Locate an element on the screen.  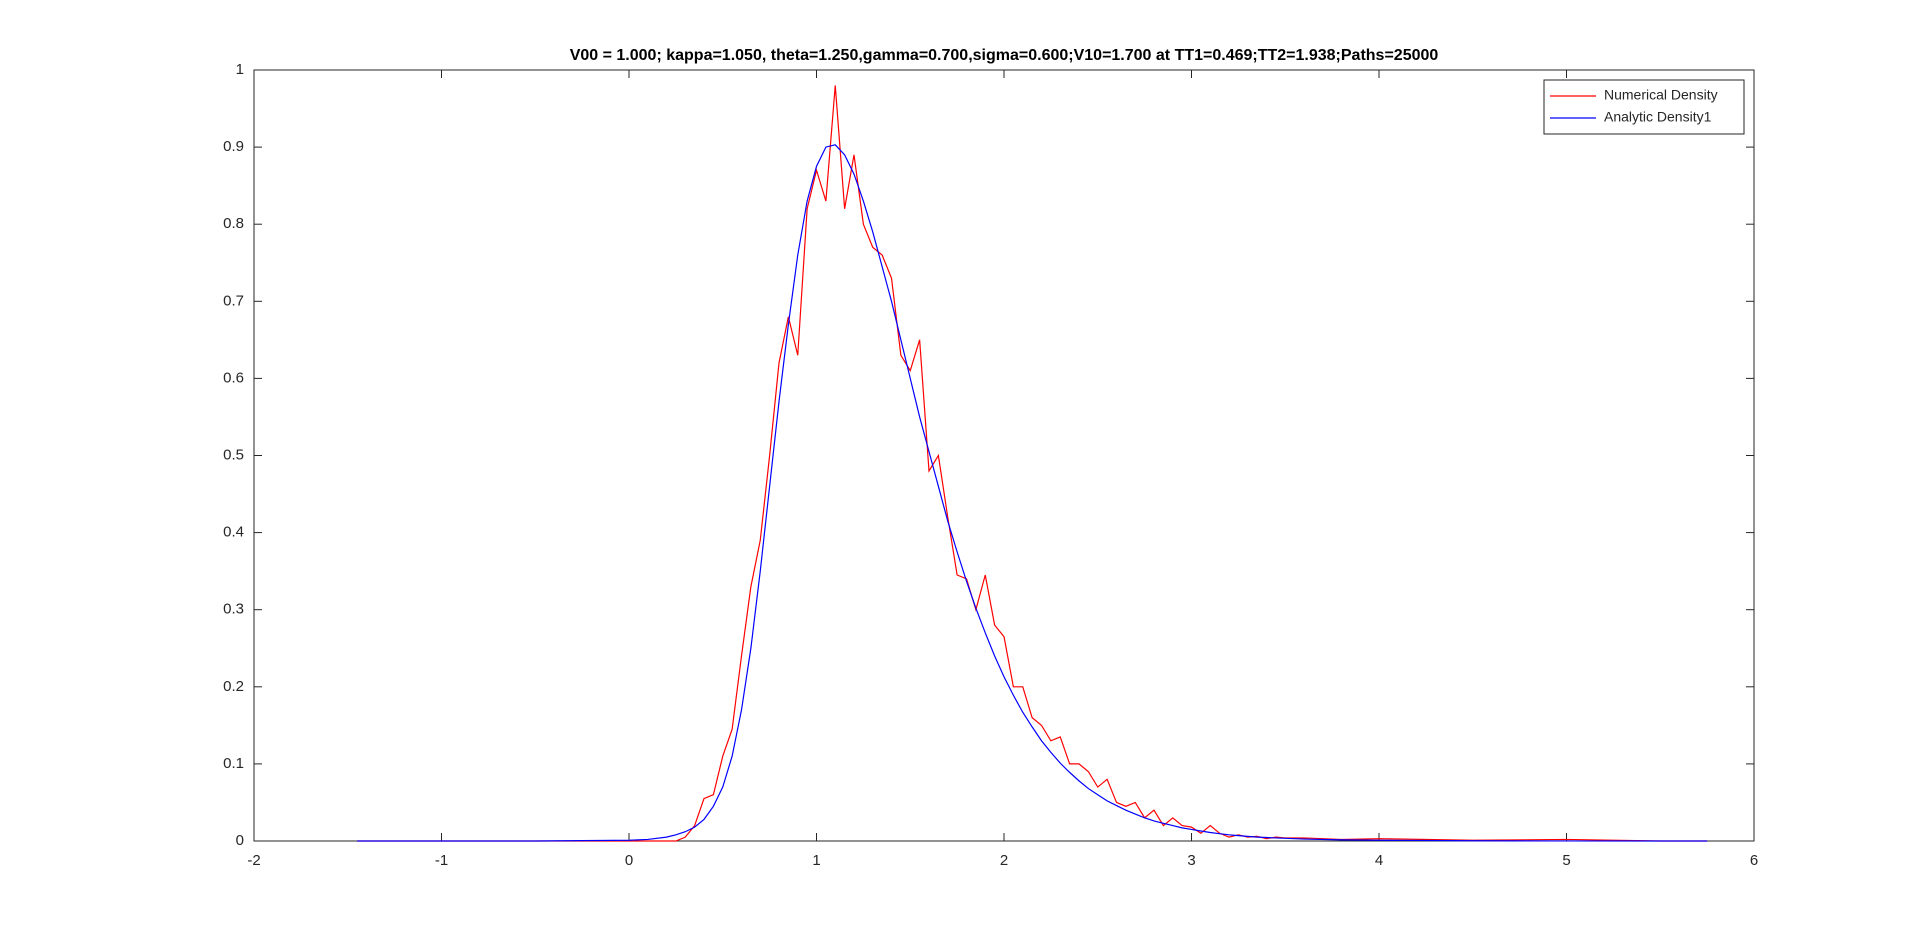
y-tick-label: 0.9 is located at coordinates (233, 146).